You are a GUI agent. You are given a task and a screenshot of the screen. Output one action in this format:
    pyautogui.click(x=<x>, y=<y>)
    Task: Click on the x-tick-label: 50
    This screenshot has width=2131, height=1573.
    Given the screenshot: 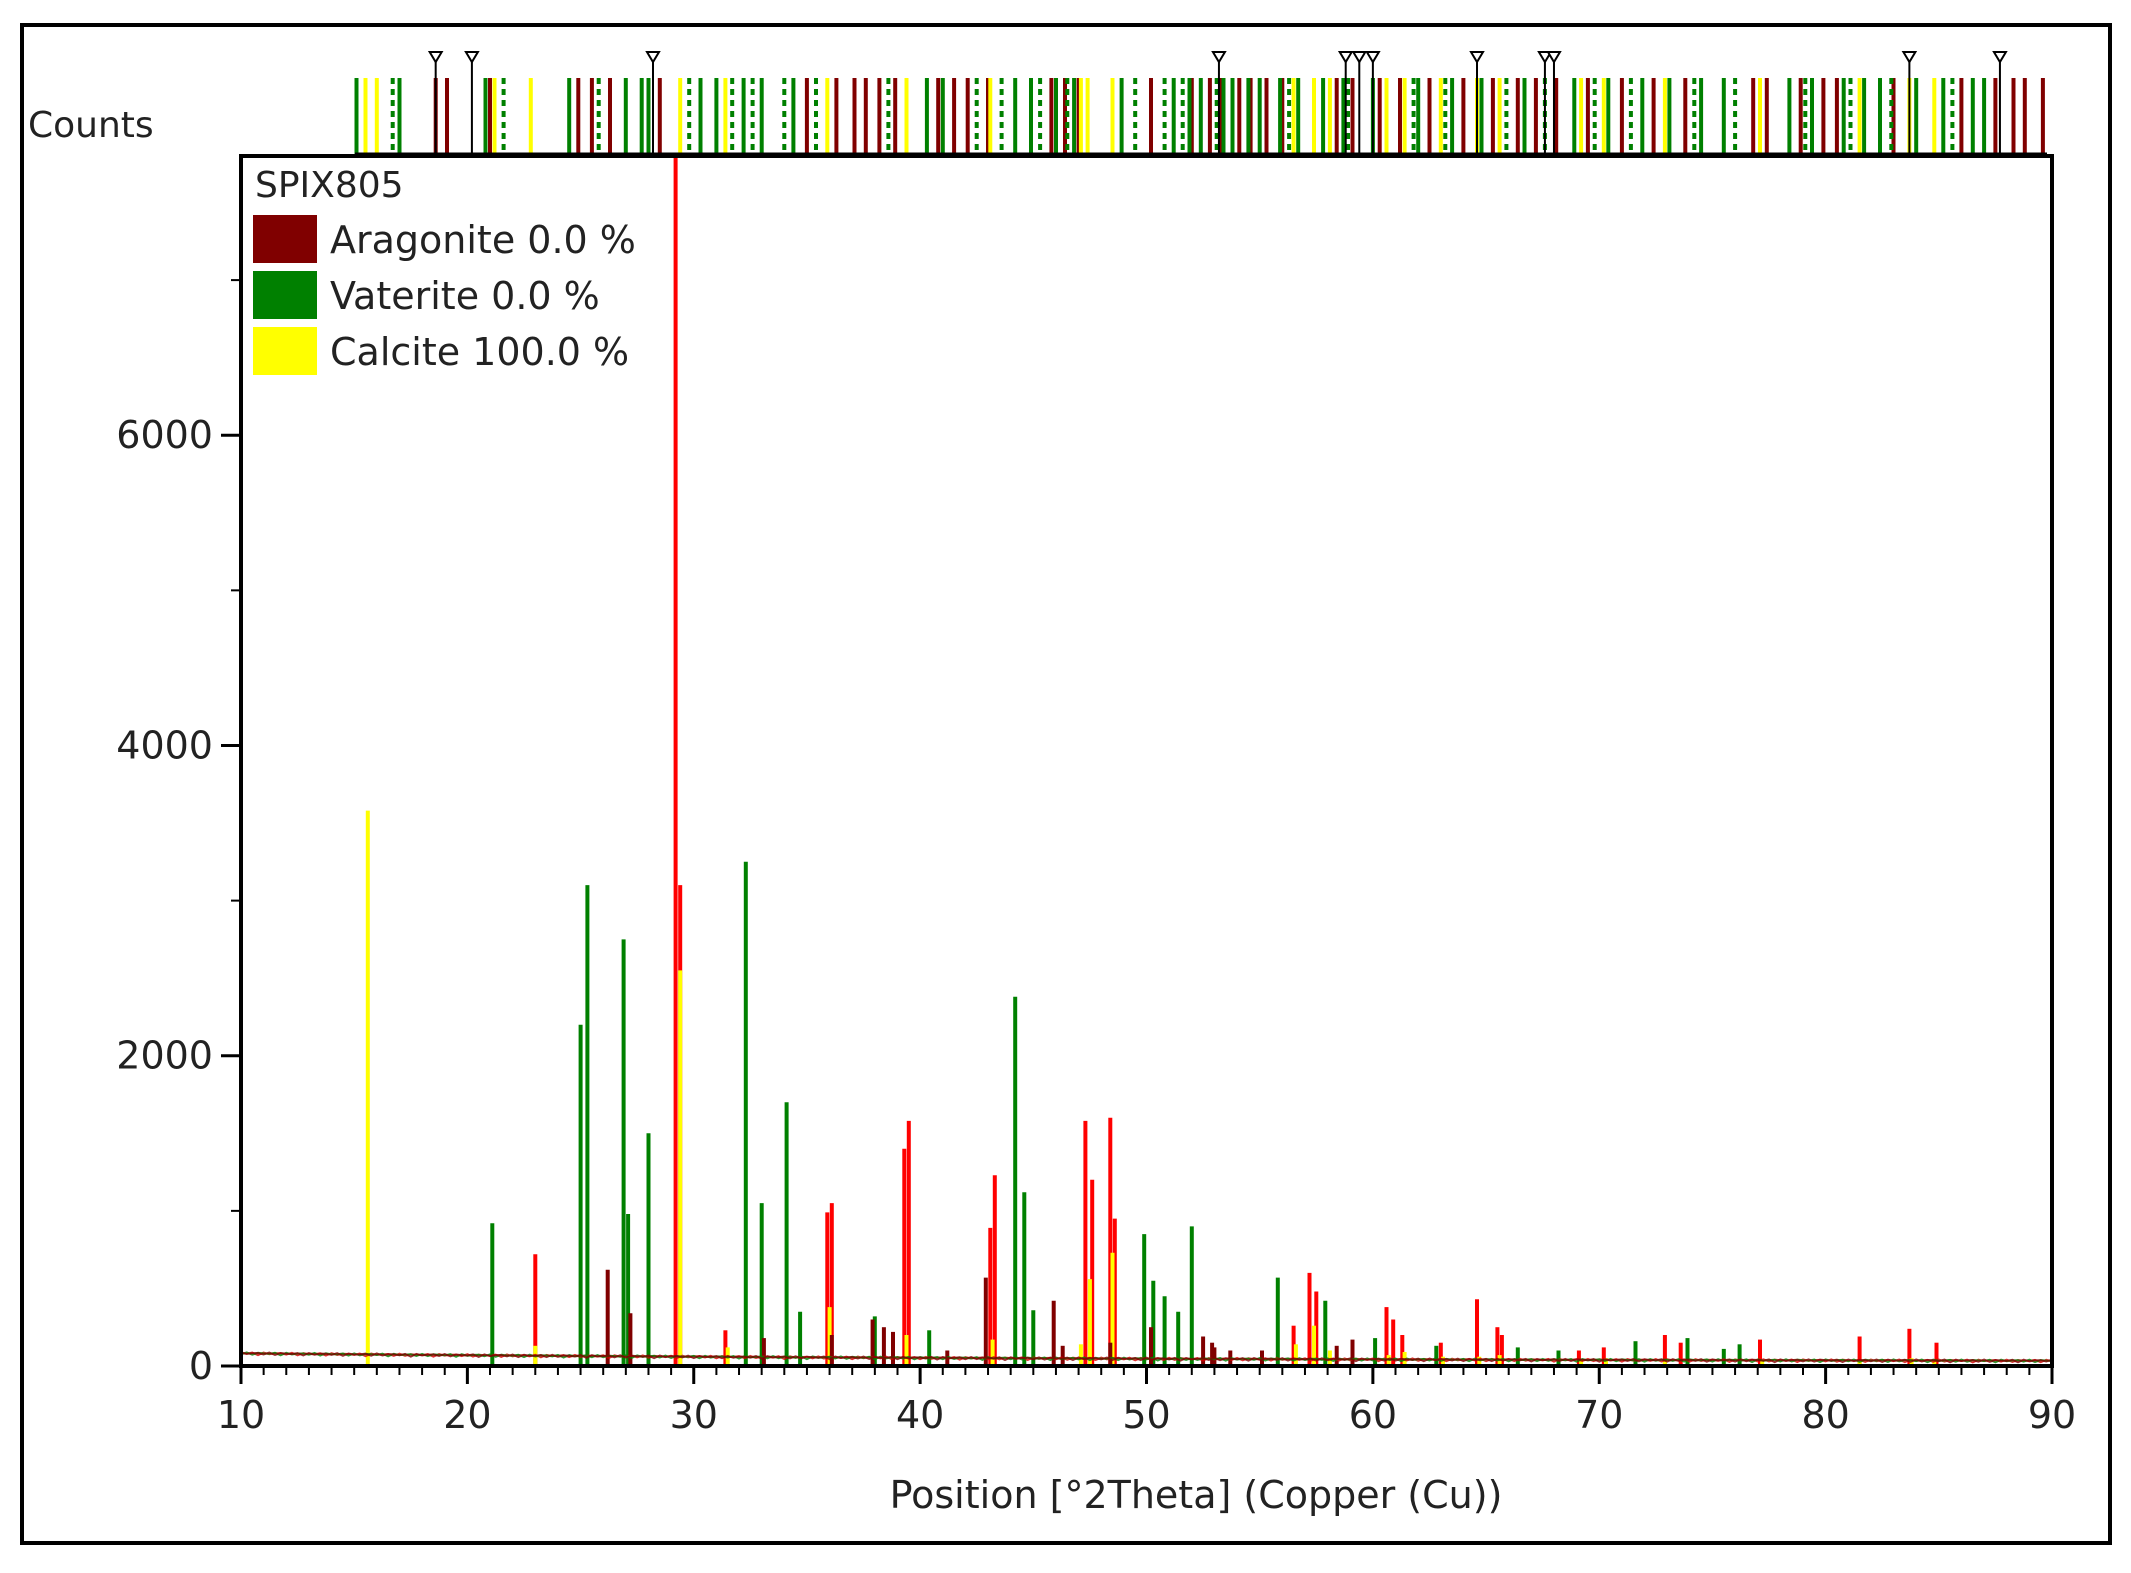 What is the action you would take?
    pyautogui.click(x=1146, y=1415)
    